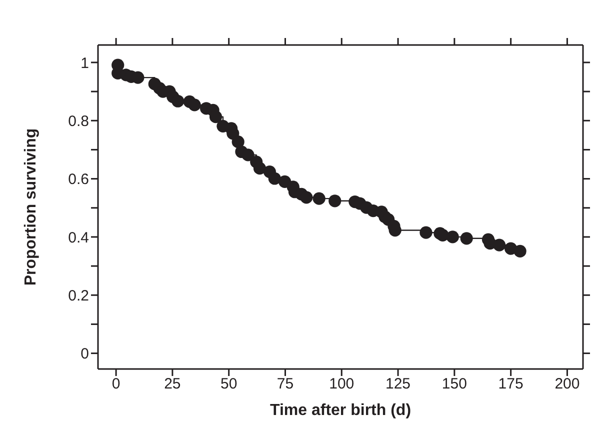  I want to click on y-tick-label: 0.2, so click(78, 295).